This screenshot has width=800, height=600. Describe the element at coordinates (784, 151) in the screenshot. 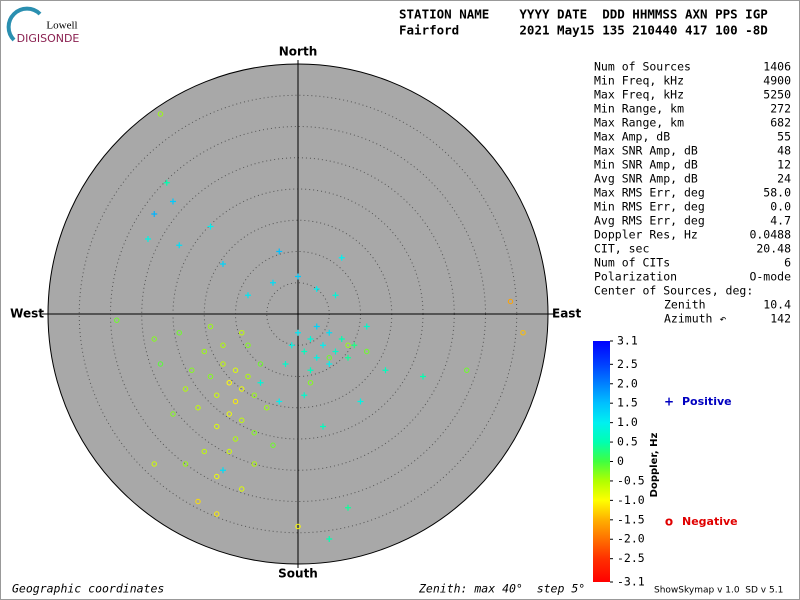

I see `stat-value: 48` at that location.